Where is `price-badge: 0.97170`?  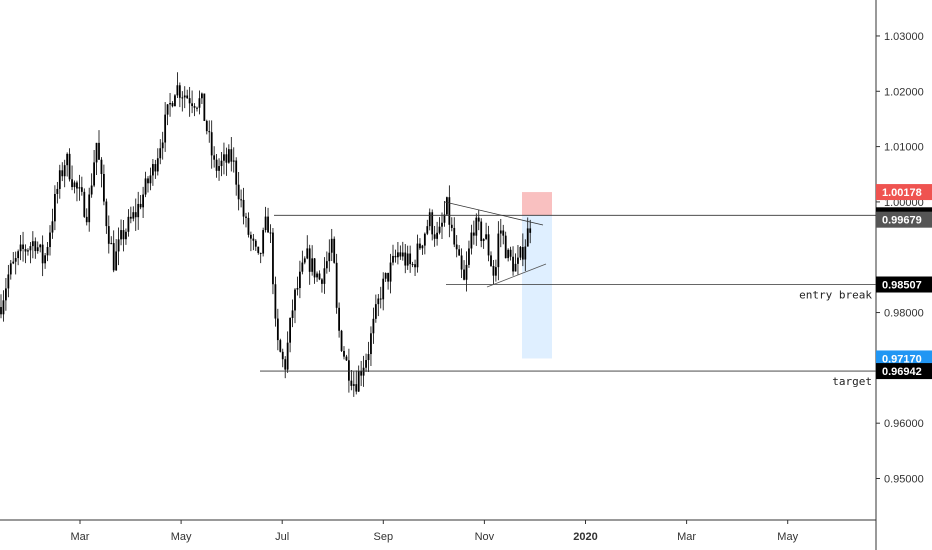
price-badge: 0.97170 is located at coordinates (904, 358).